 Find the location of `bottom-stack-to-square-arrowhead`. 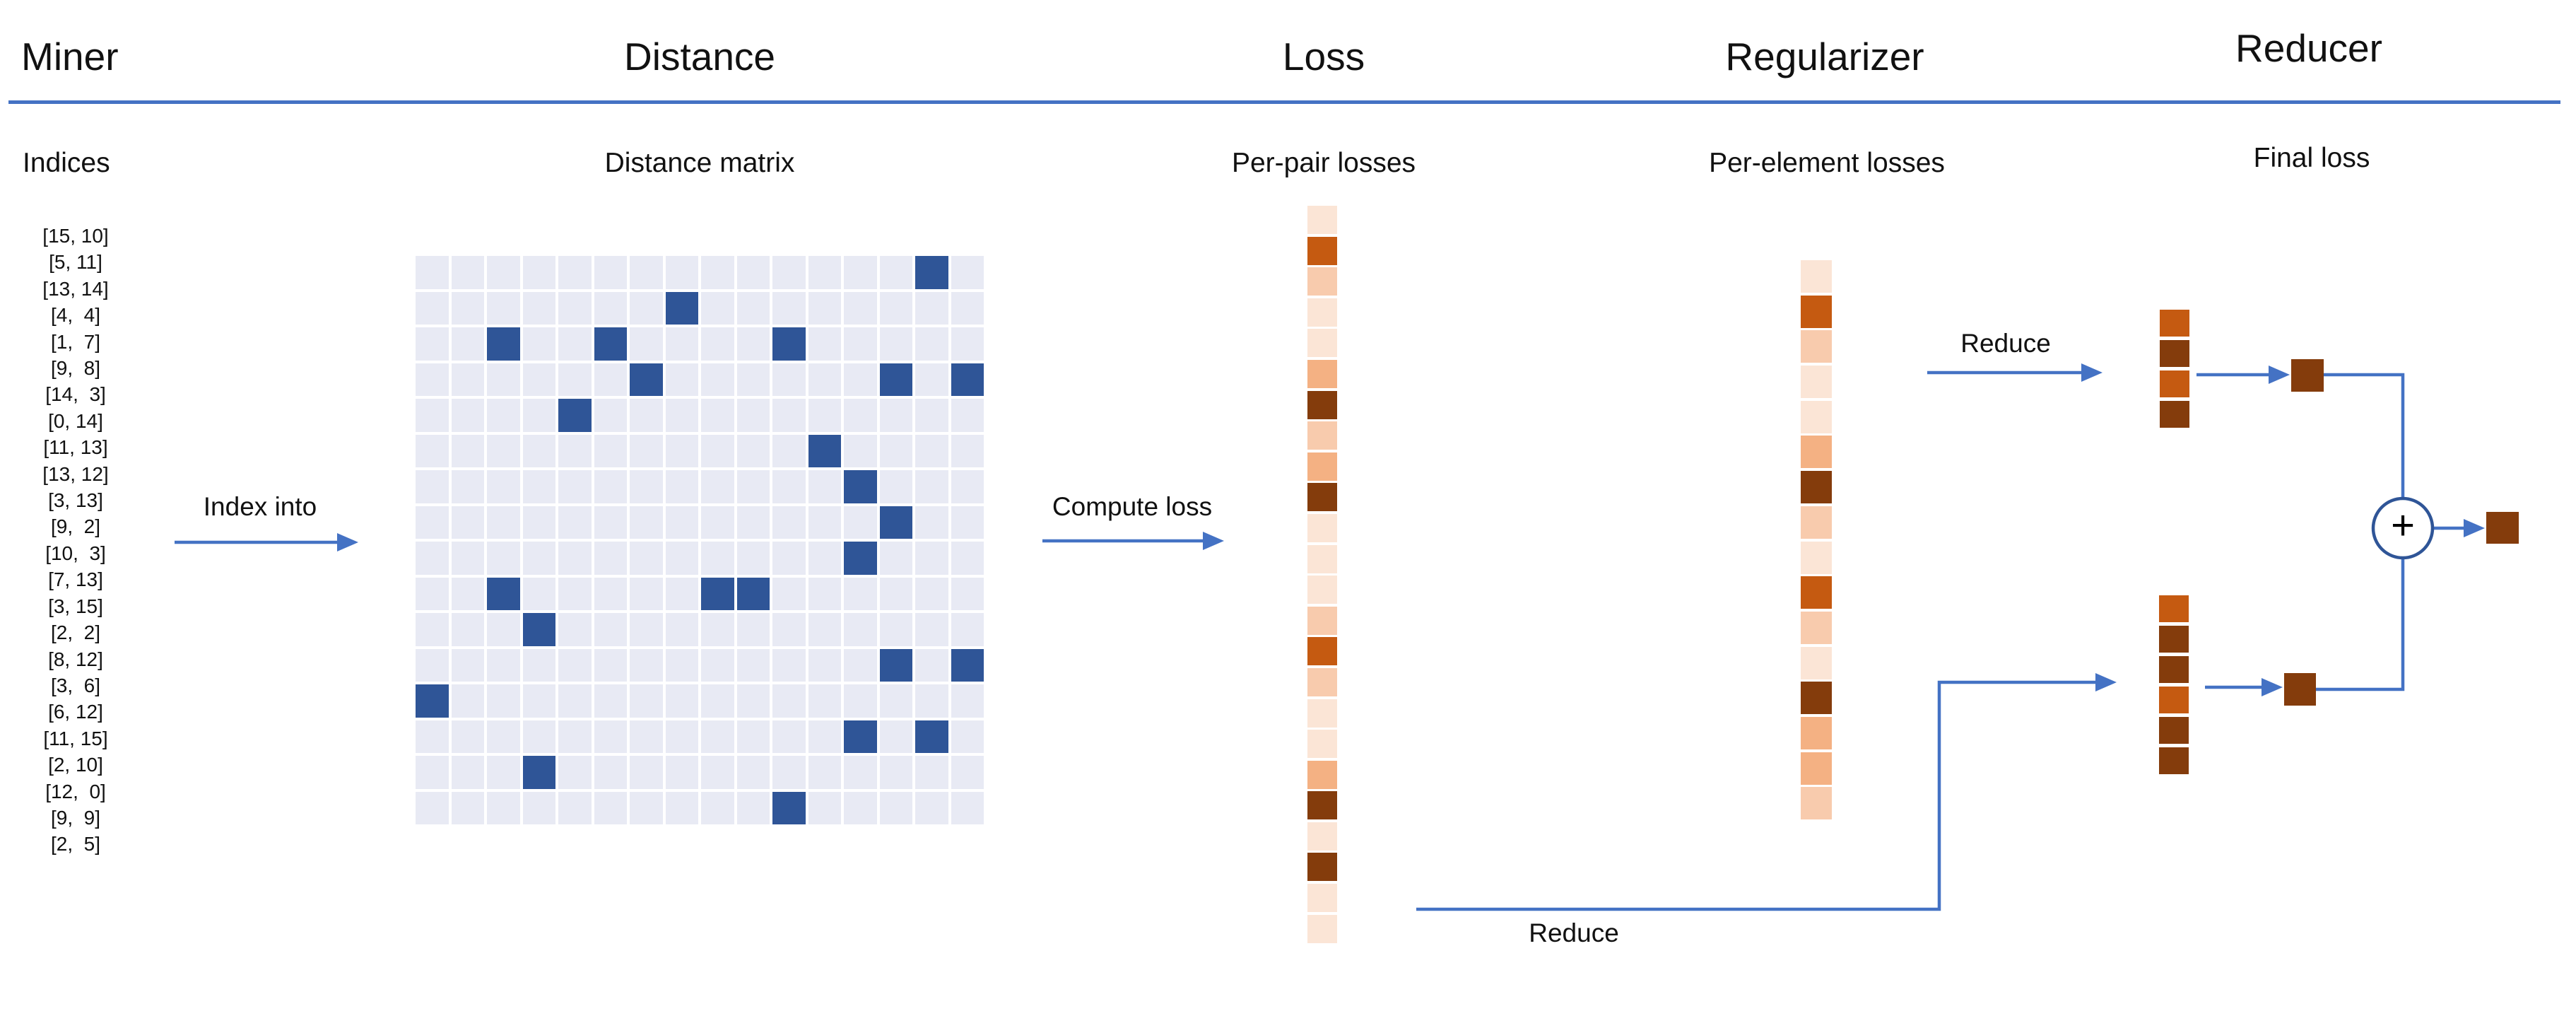

bottom-stack-to-square-arrowhead is located at coordinates (2272, 687).